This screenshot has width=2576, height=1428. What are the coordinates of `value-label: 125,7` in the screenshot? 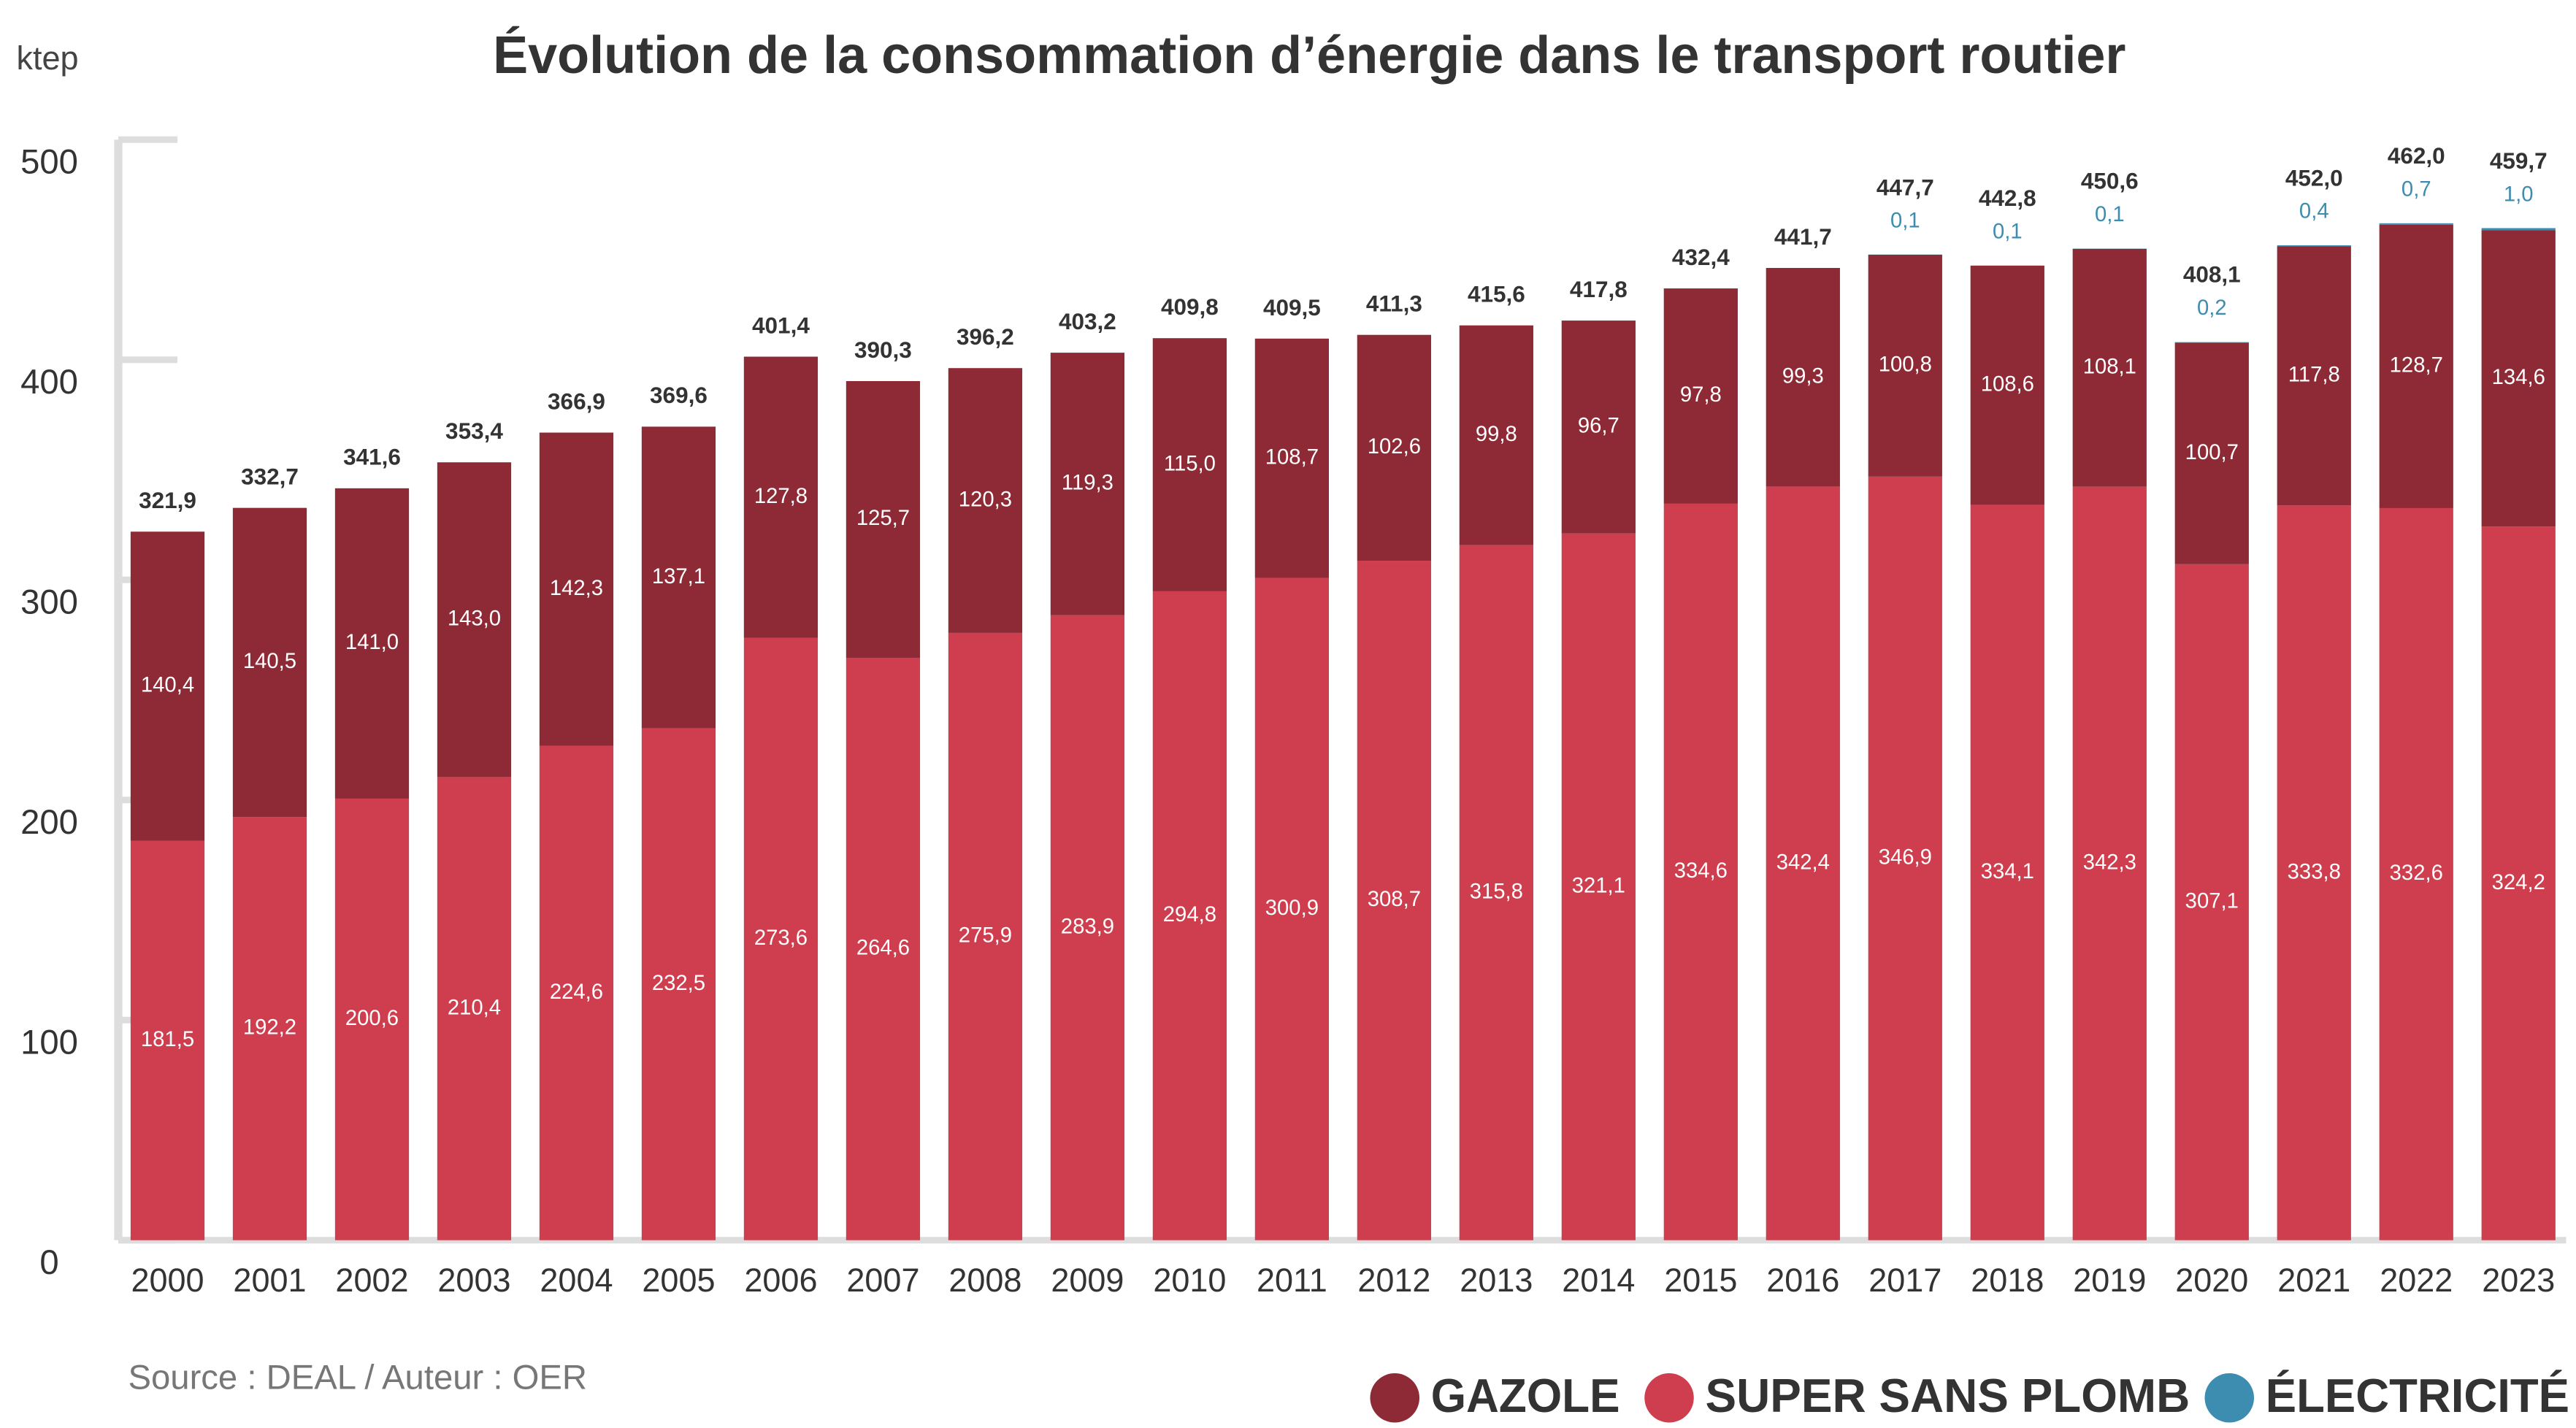 It's located at (883, 518).